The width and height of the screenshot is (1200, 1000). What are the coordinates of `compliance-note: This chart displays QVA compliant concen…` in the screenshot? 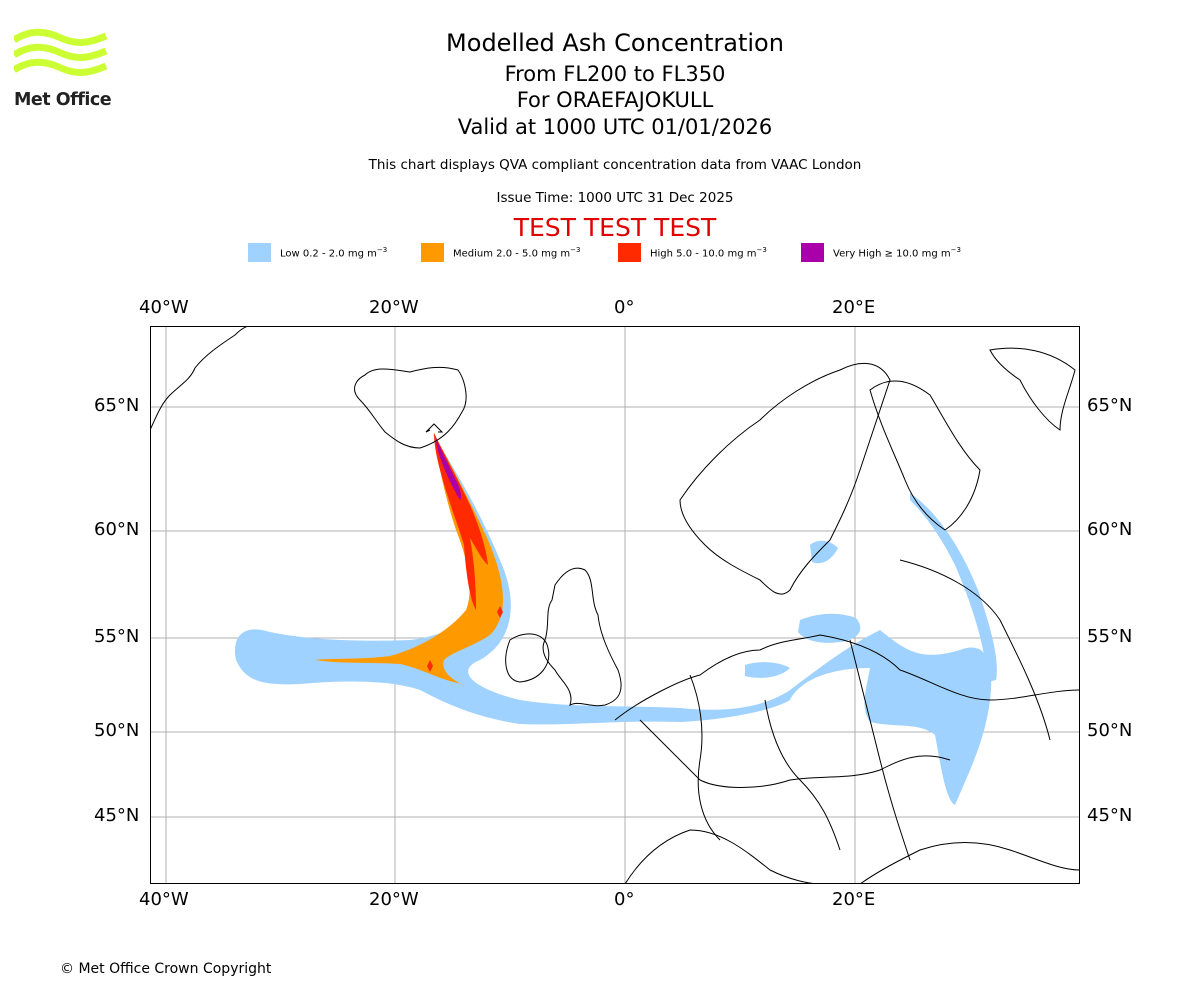 It's located at (615, 165).